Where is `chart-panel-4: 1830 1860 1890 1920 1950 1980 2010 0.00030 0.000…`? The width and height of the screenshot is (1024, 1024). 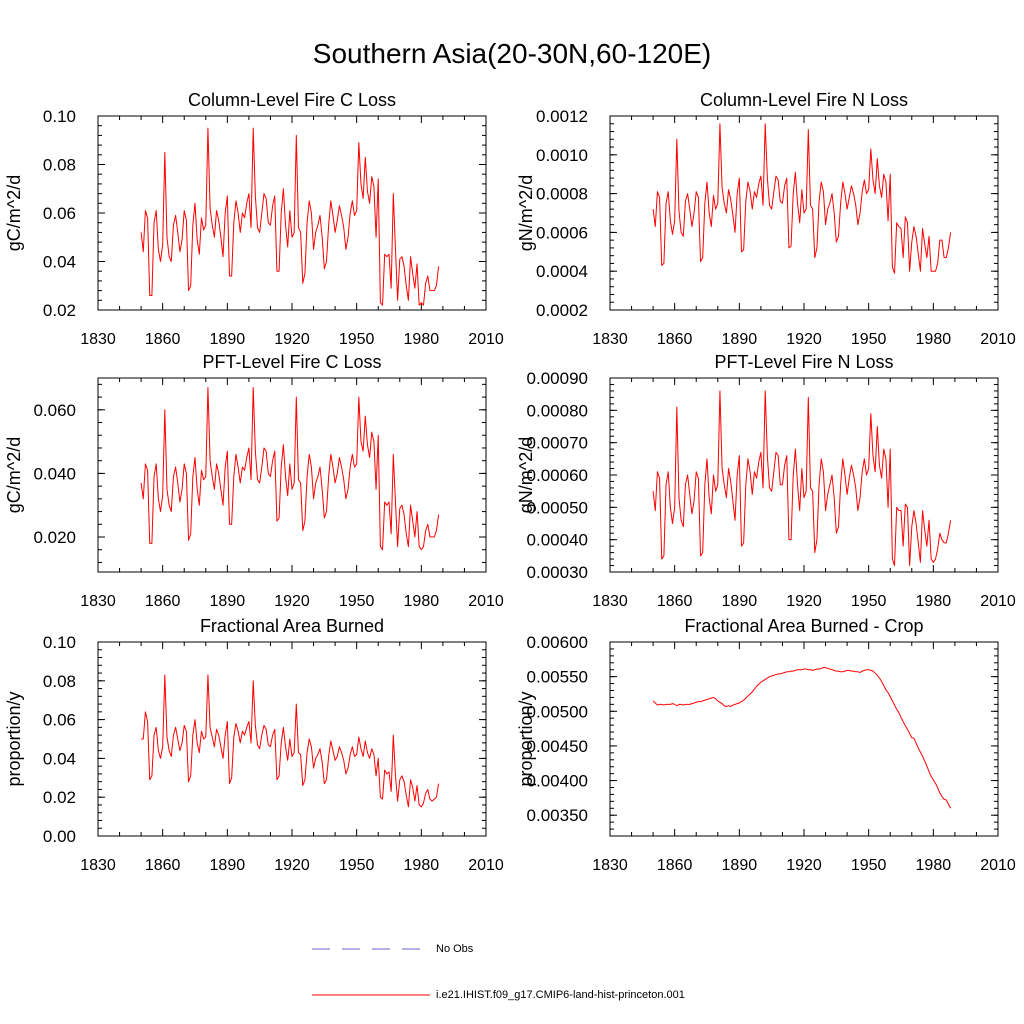
chart-panel-4: 1830 1860 1890 1920 1950 1980 2010 0.00030 0.000… is located at coordinates (766, 481).